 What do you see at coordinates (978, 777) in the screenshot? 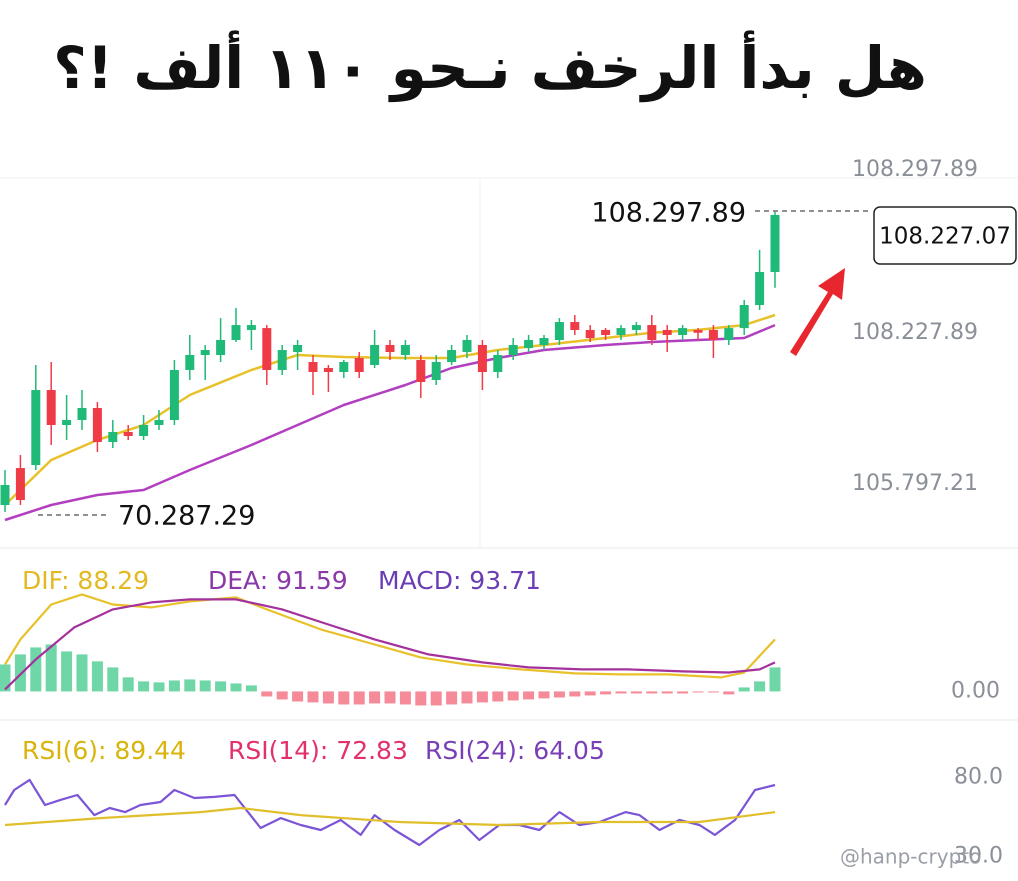
I see `y-tick-label: 80.0` at bounding box center [978, 777].